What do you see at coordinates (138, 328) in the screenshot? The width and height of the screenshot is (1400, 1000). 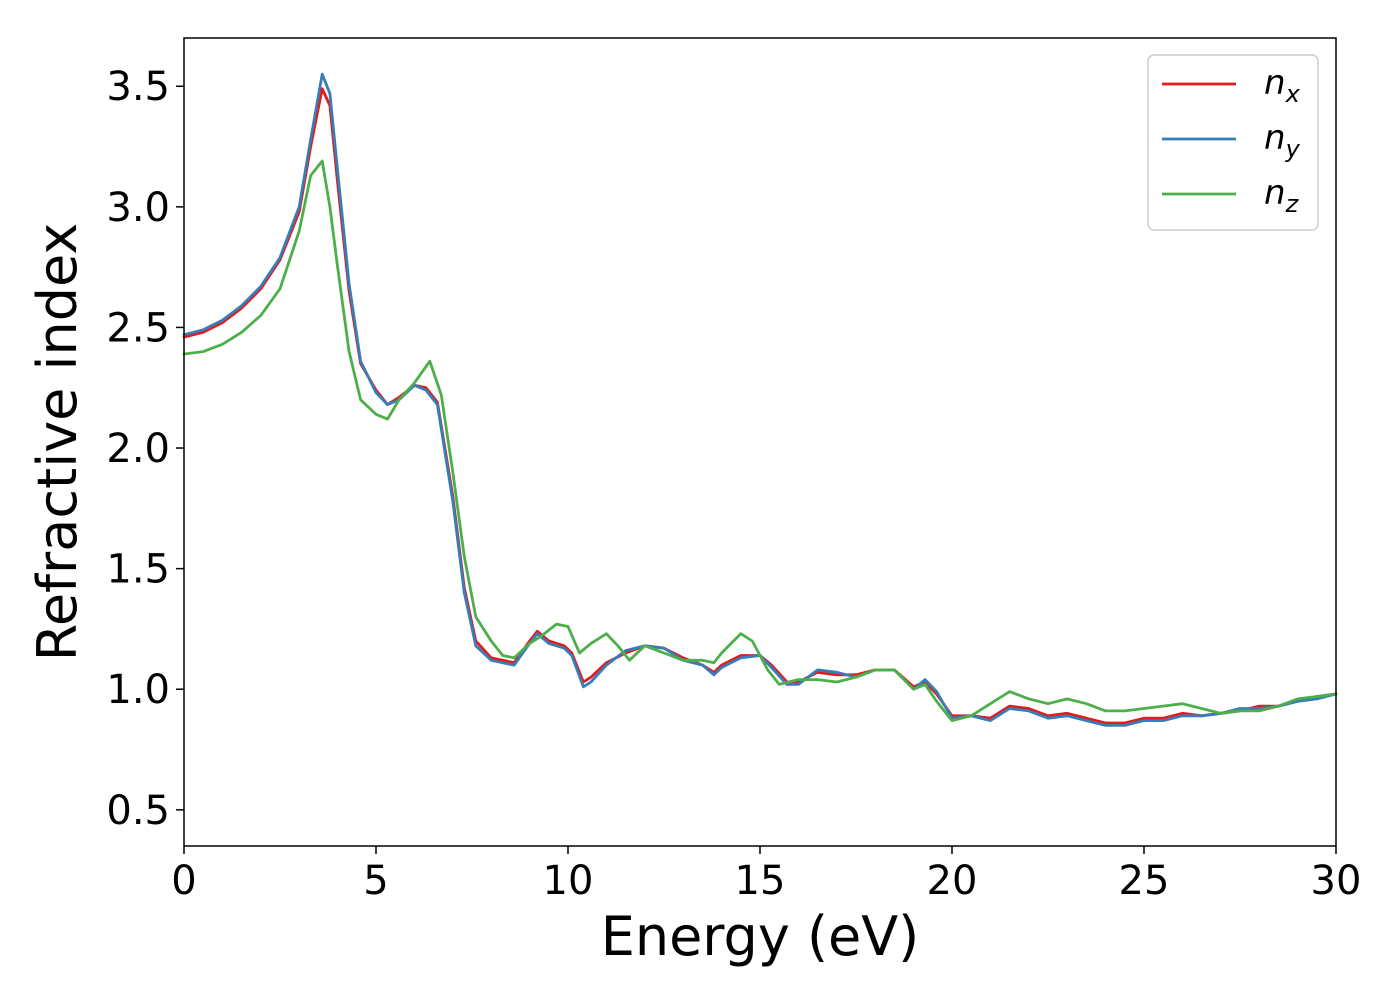 I see `y-tick-label: 2.5` at bounding box center [138, 328].